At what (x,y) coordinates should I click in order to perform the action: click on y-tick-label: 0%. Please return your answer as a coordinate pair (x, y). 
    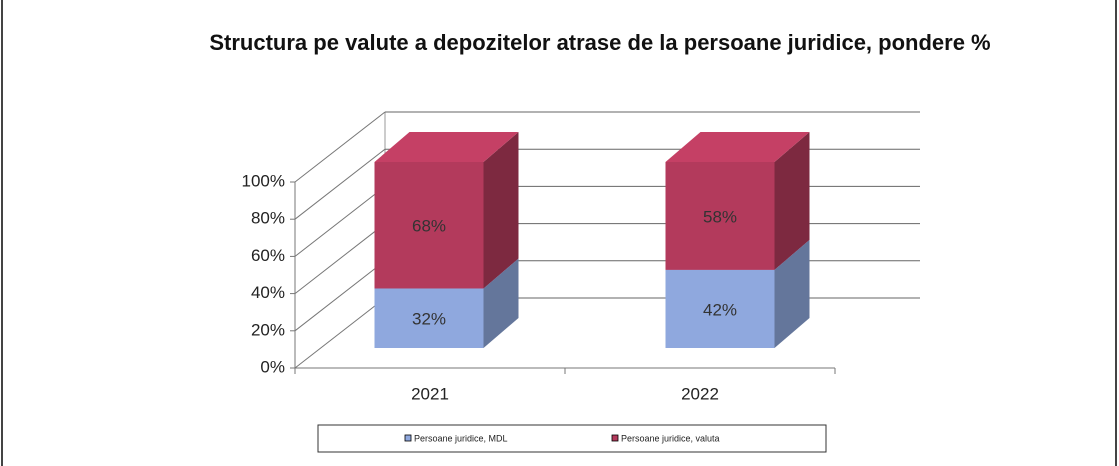
    Looking at the image, I should click on (272, 366).